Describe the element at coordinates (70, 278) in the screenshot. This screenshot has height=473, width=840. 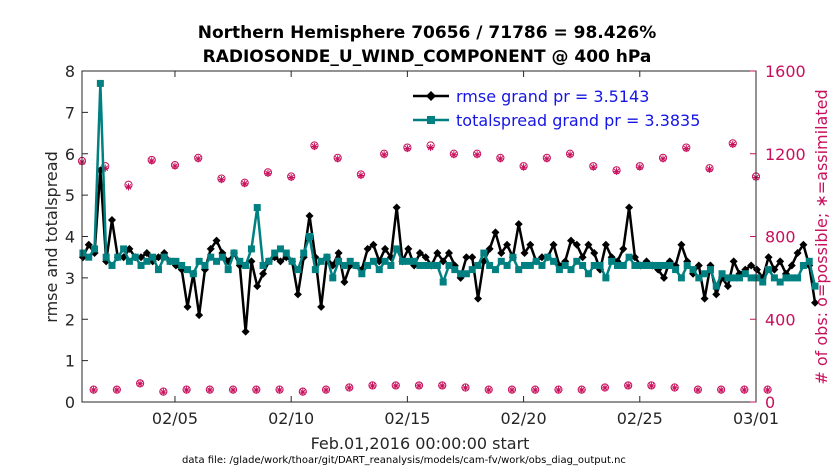
I see `y-tick-label: 3` at that location.